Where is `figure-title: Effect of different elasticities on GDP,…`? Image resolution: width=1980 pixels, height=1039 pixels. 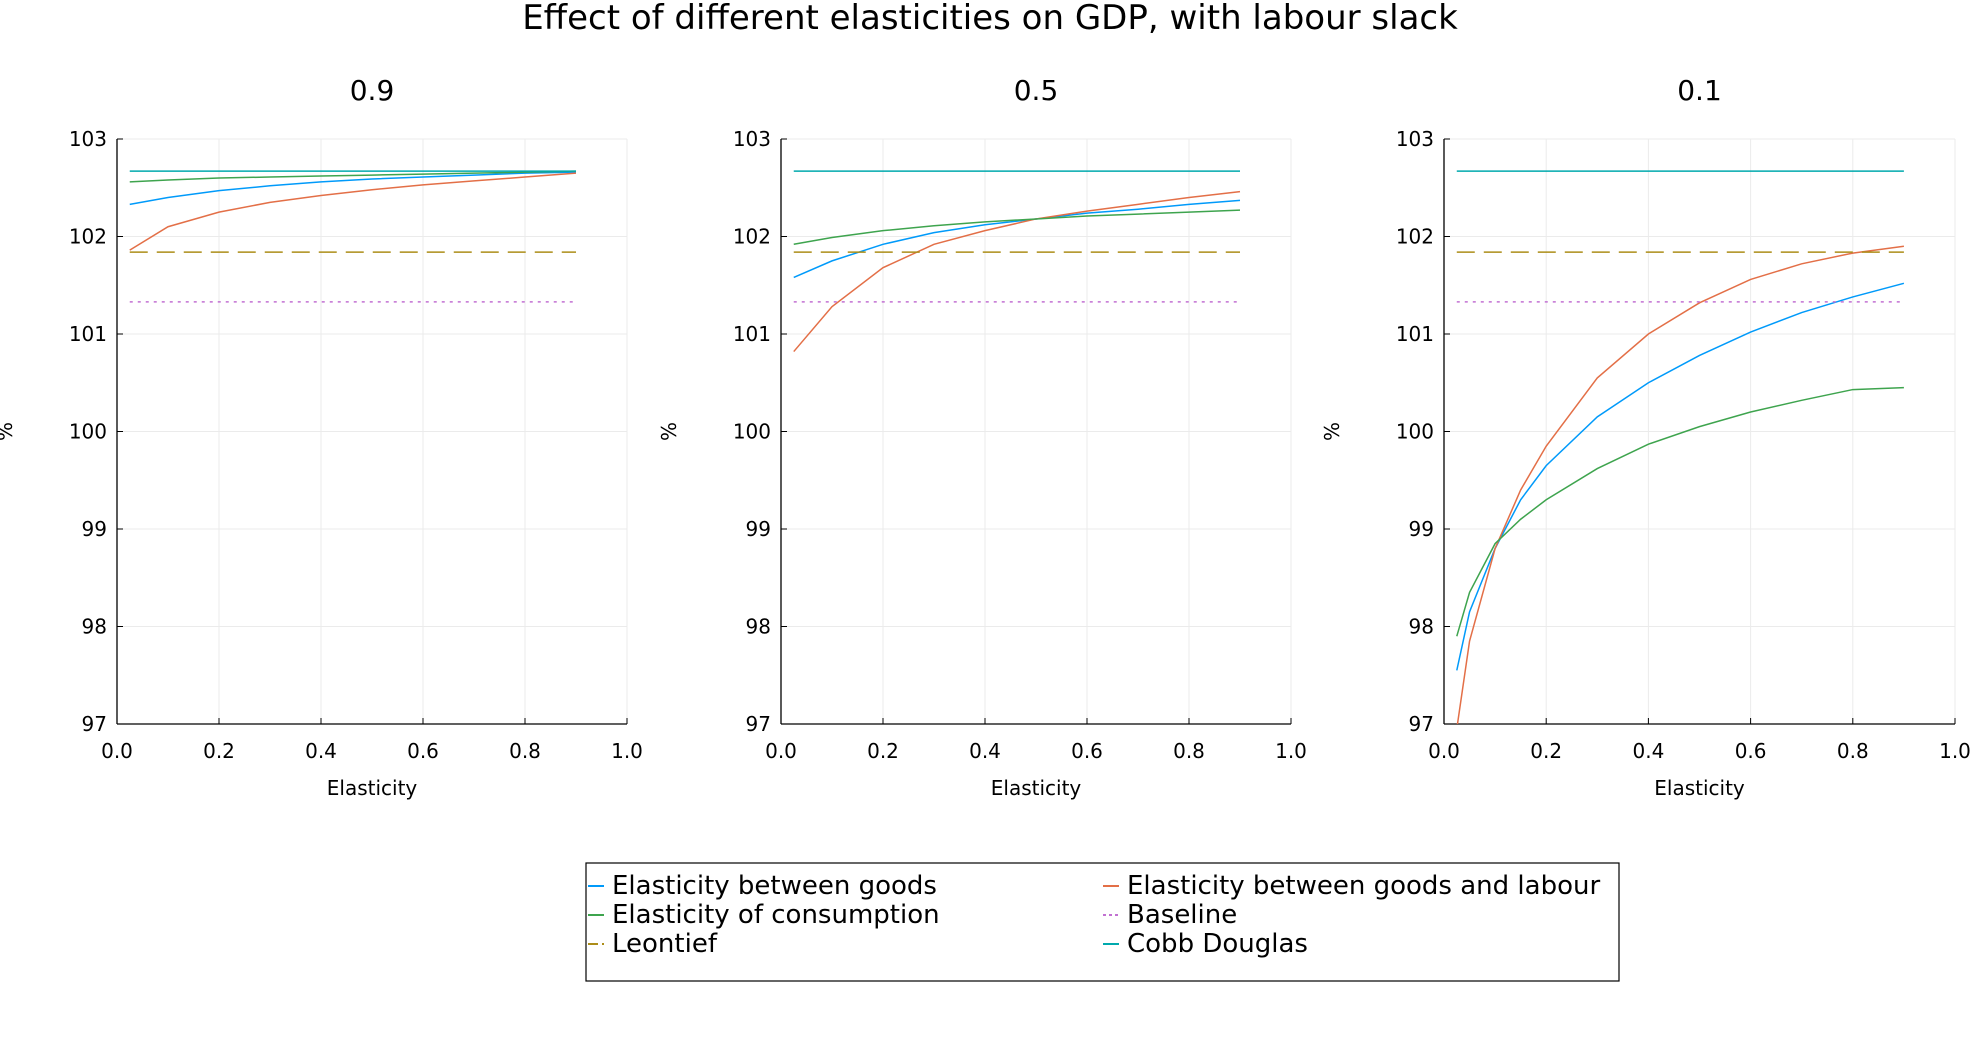
figure-title: Effect of different elasticities on GDP,… is located at coordinates (990, 19).